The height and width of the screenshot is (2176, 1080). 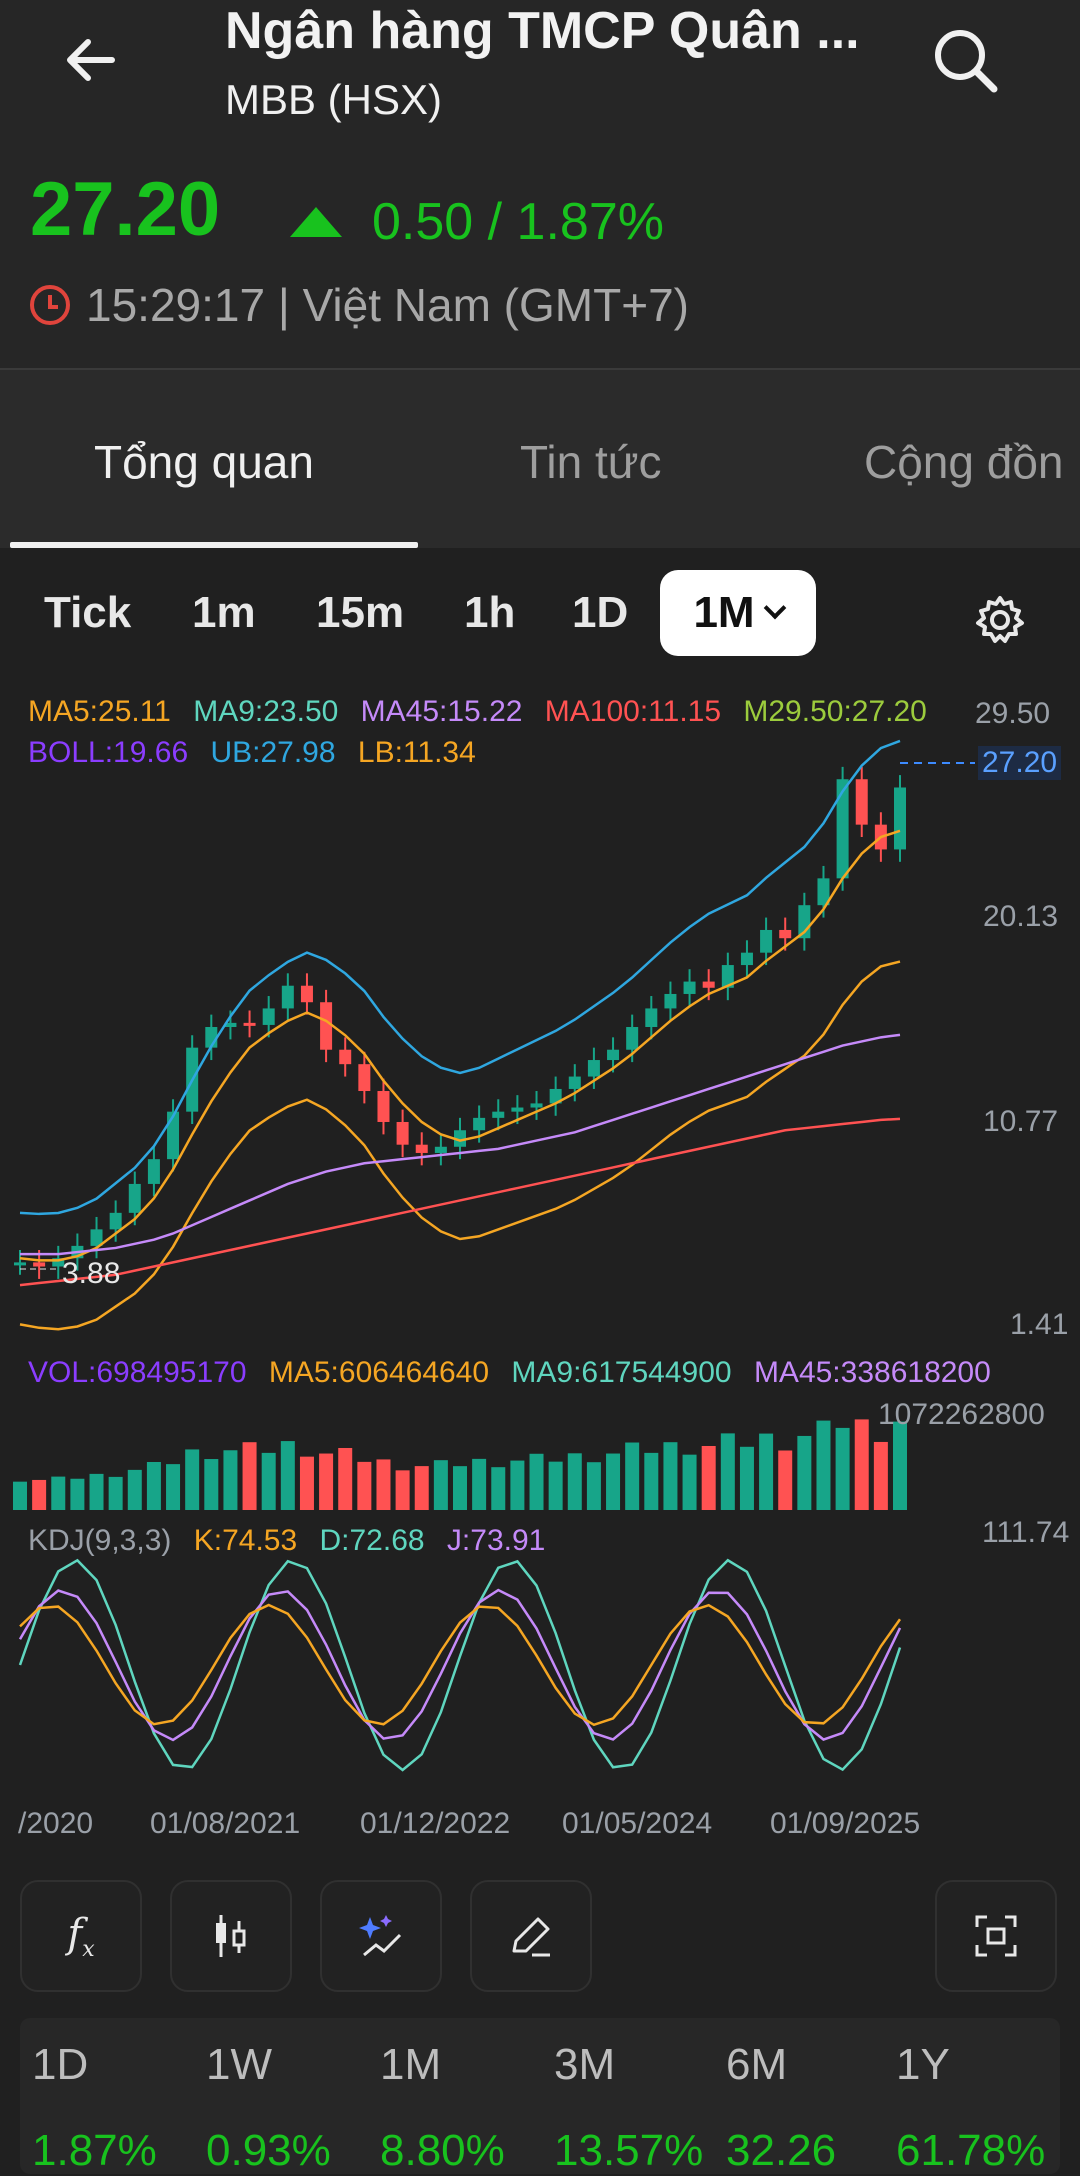 I want to click on kdj-d-line, so click(x=460, y=1665).